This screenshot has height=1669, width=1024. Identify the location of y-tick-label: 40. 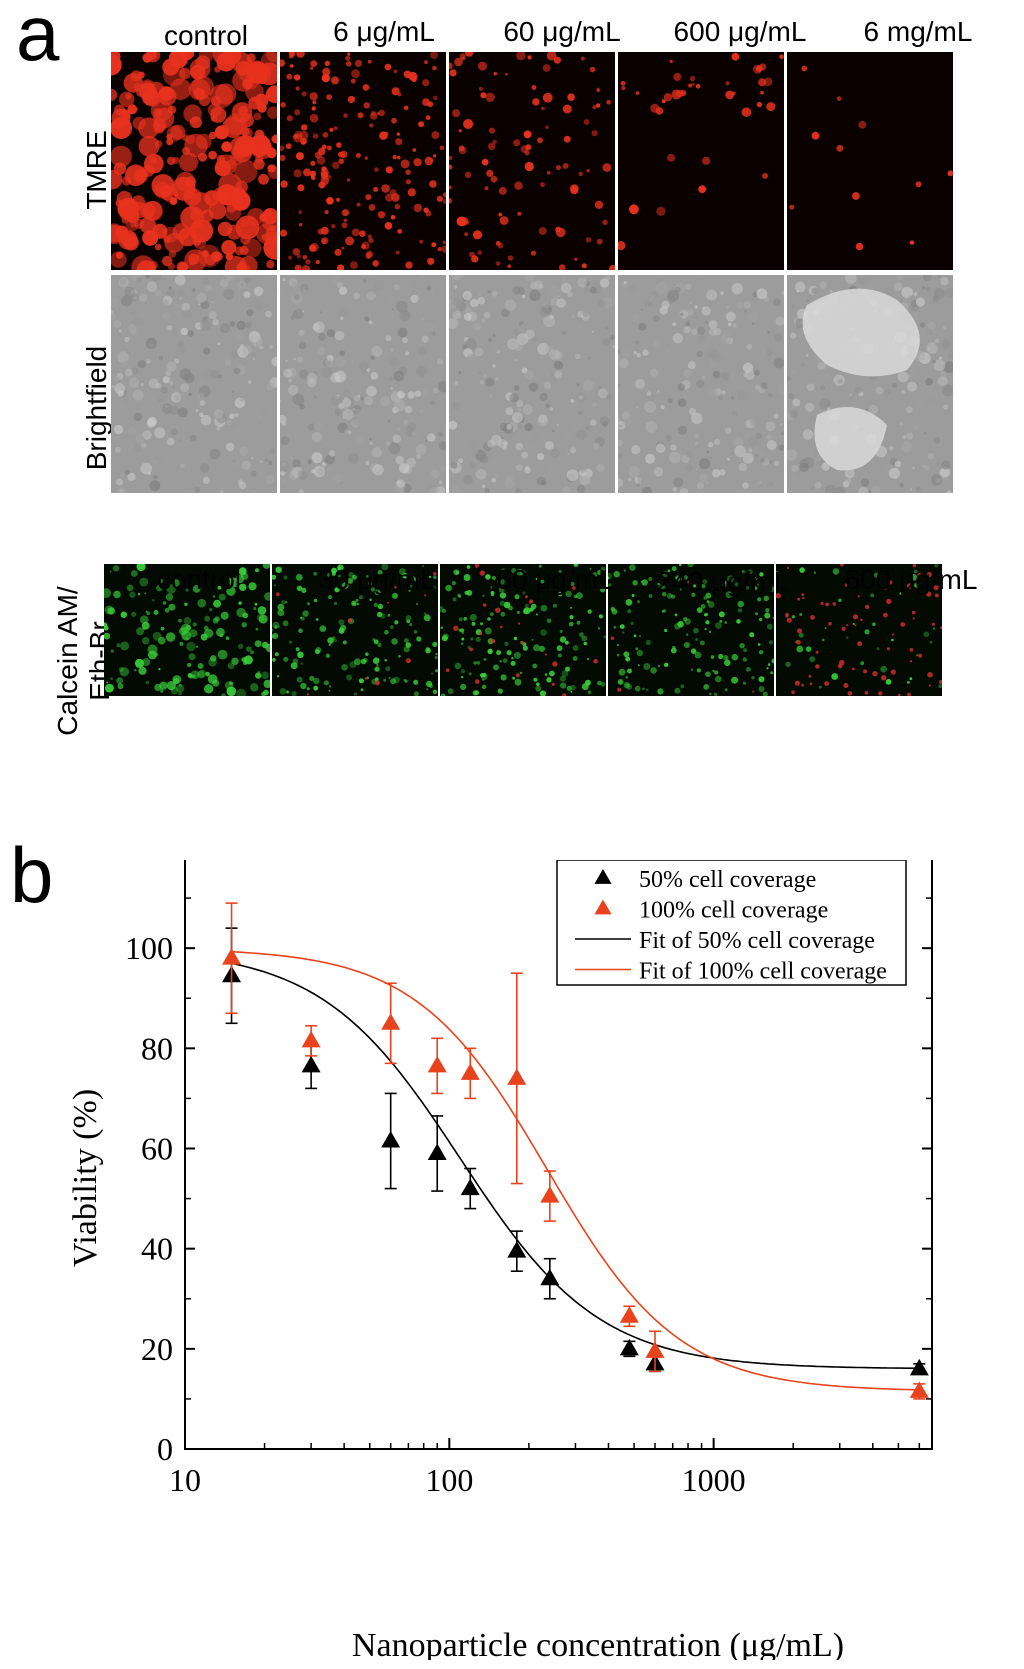
(157, 1249).